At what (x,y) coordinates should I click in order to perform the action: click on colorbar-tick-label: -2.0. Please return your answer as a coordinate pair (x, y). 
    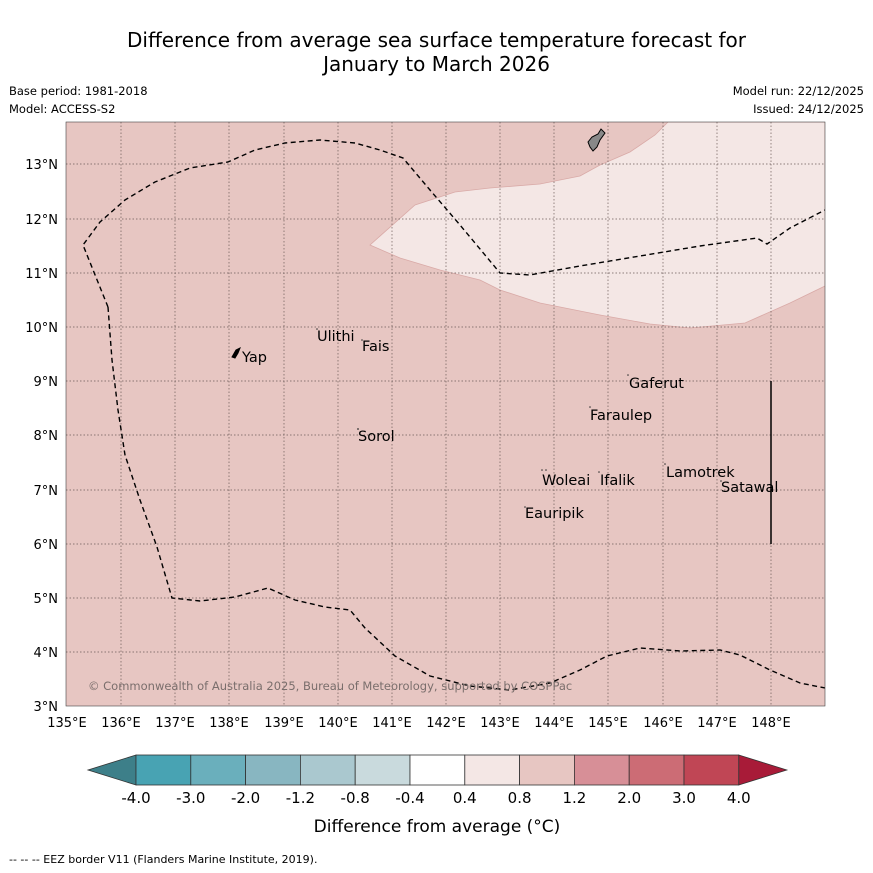
    Looking at the image, I should click on (245, 798).